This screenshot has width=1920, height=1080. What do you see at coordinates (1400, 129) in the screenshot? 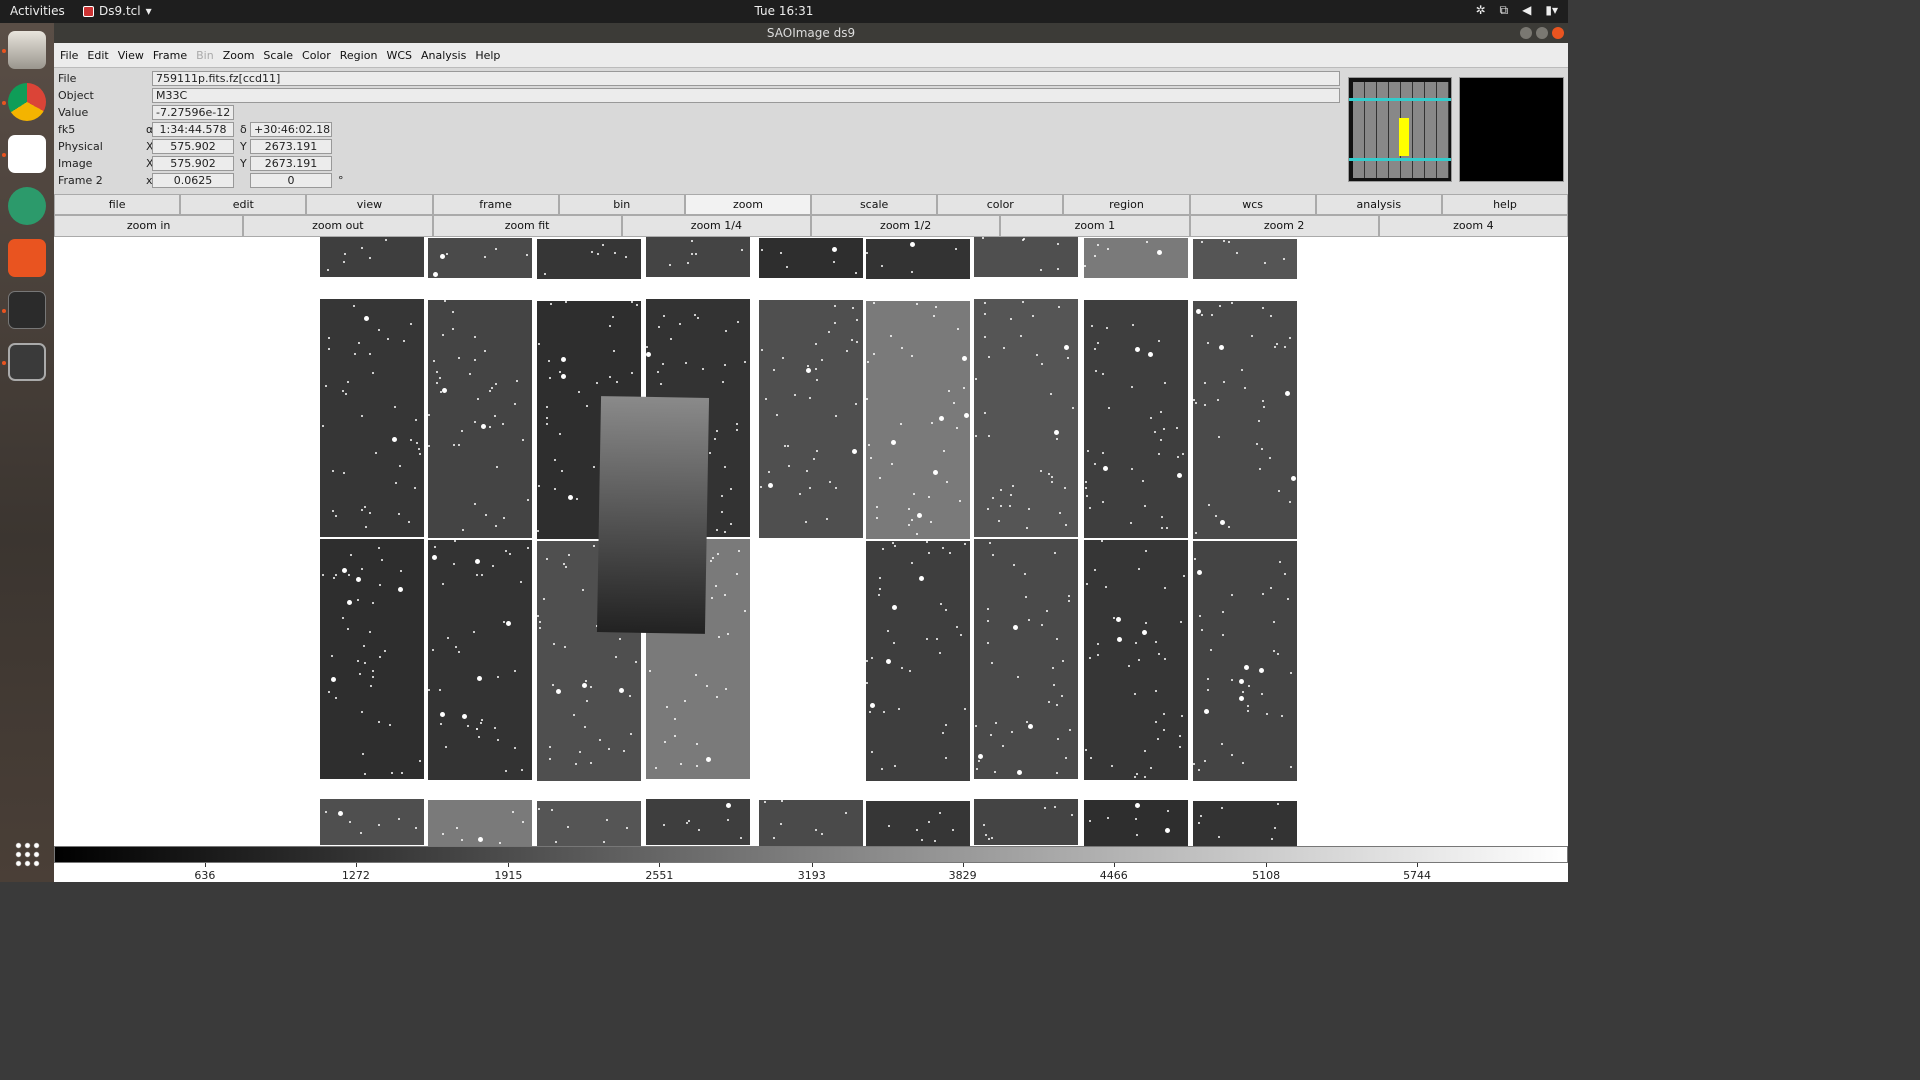
I see `panner` at bounding box center [1400, 129].